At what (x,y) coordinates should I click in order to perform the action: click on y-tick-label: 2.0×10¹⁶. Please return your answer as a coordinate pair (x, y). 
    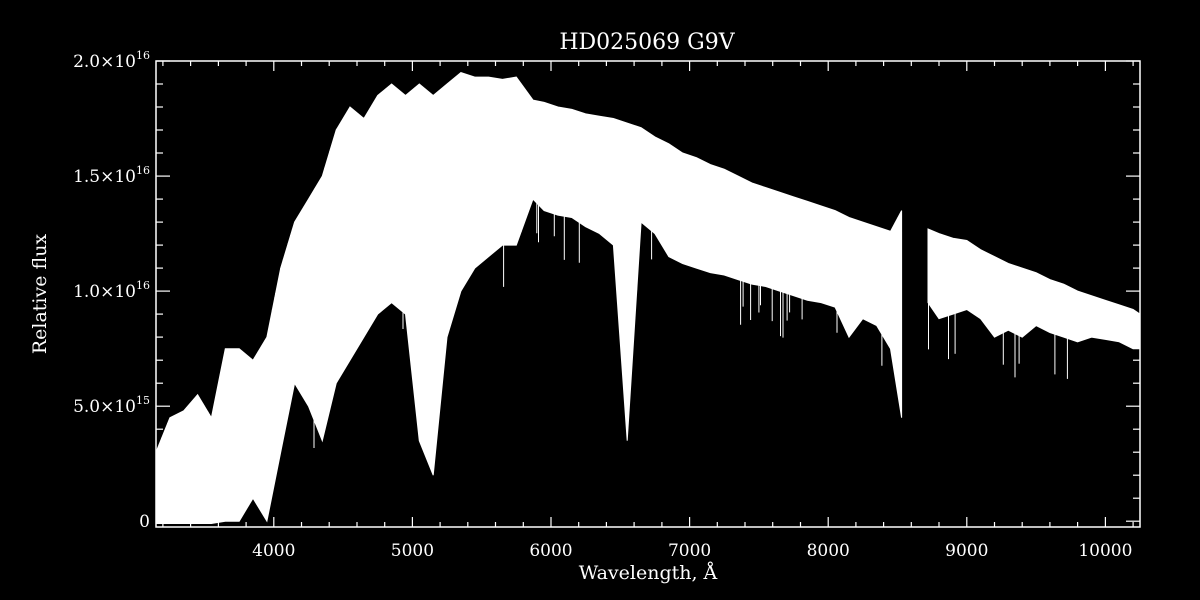
    Looking at the image, I should click on (111, 60).